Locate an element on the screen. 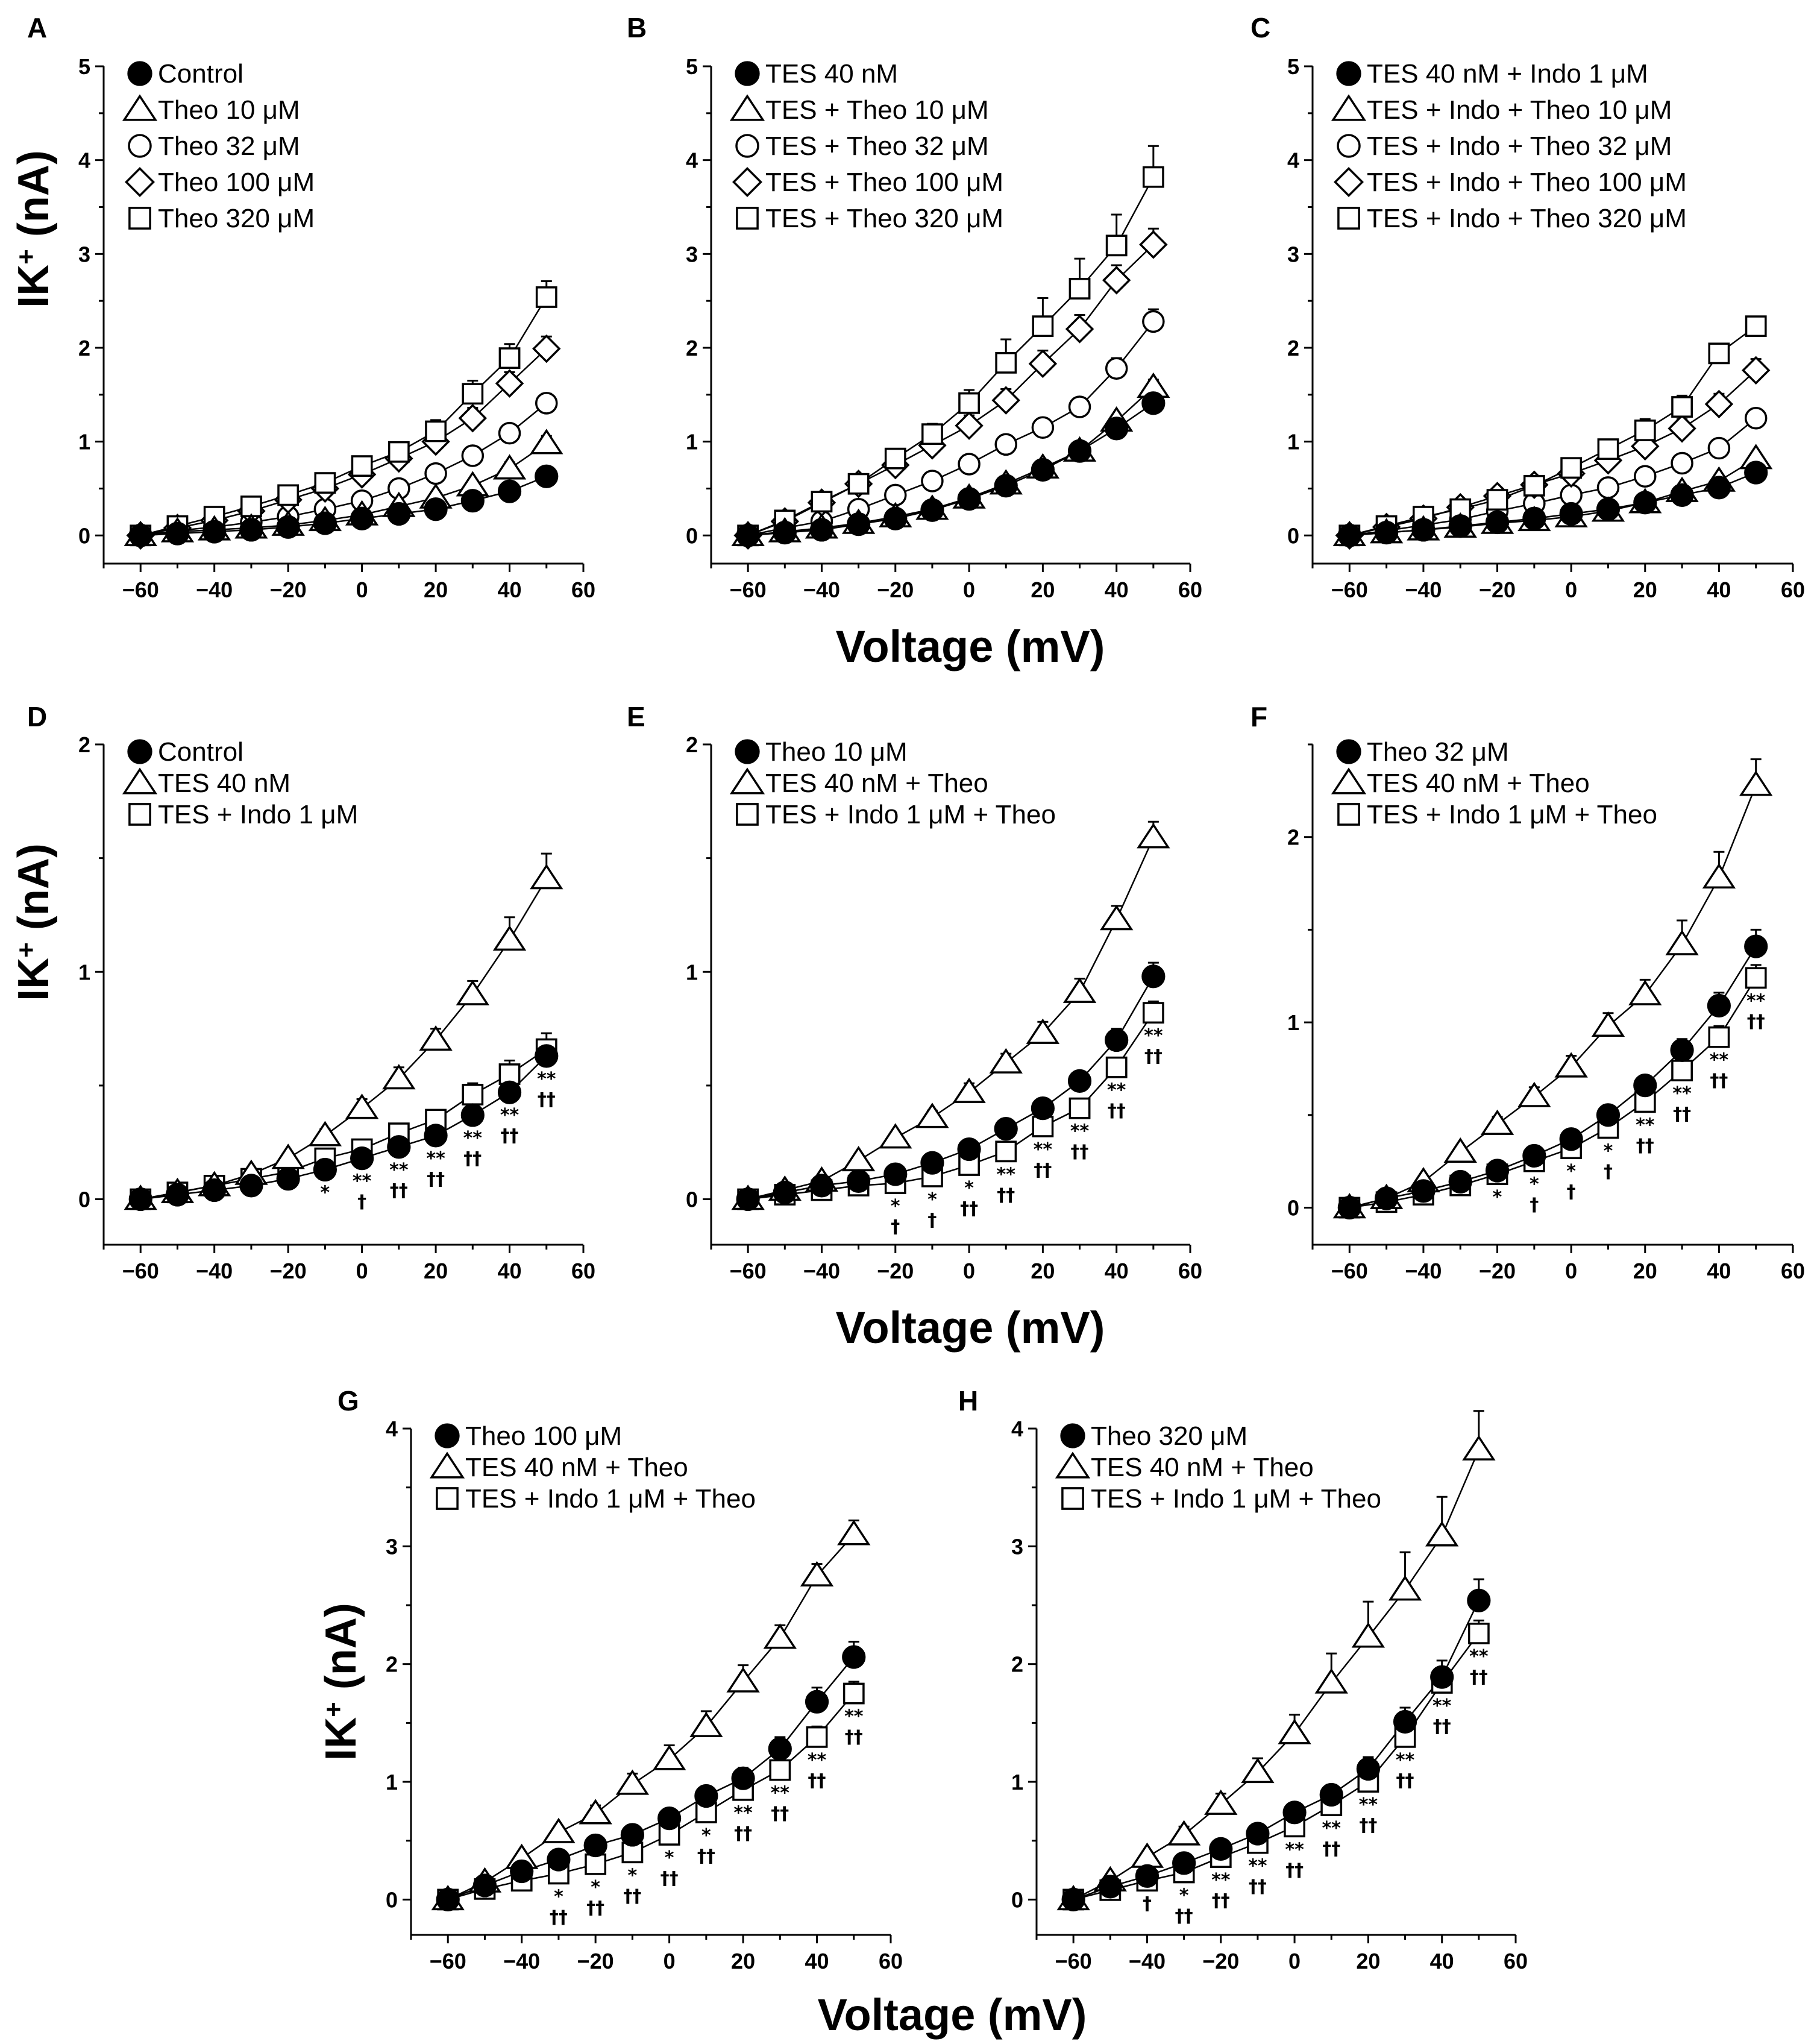 Image resolution: width=1820 pixels, height=2044 pixels. legend-item: TES + Indo 1 μM is located at coordinates (243, 814).